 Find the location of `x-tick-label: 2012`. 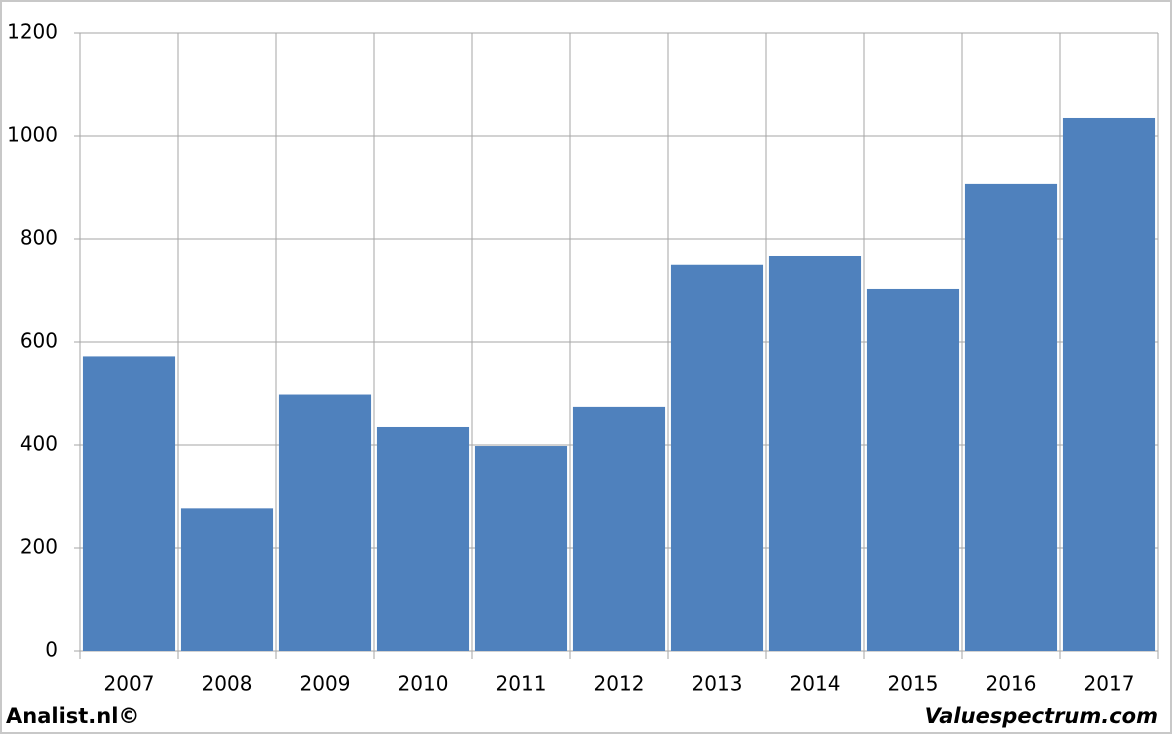

x-tick-label: 2012 is located at coordinates (619, 684).